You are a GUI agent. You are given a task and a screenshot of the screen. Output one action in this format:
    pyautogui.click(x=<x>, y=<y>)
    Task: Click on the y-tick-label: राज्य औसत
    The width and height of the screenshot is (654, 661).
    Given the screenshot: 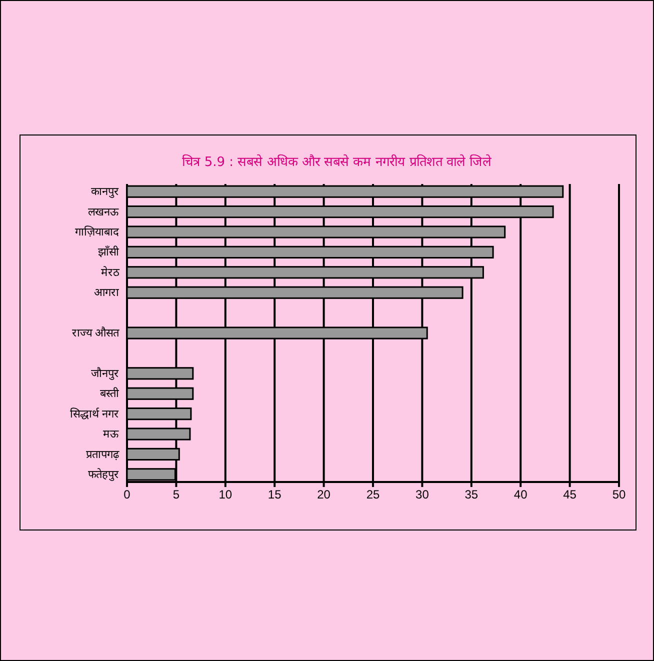 What is the action you would take?
    pyautogui.click(x=96, y=333)
    